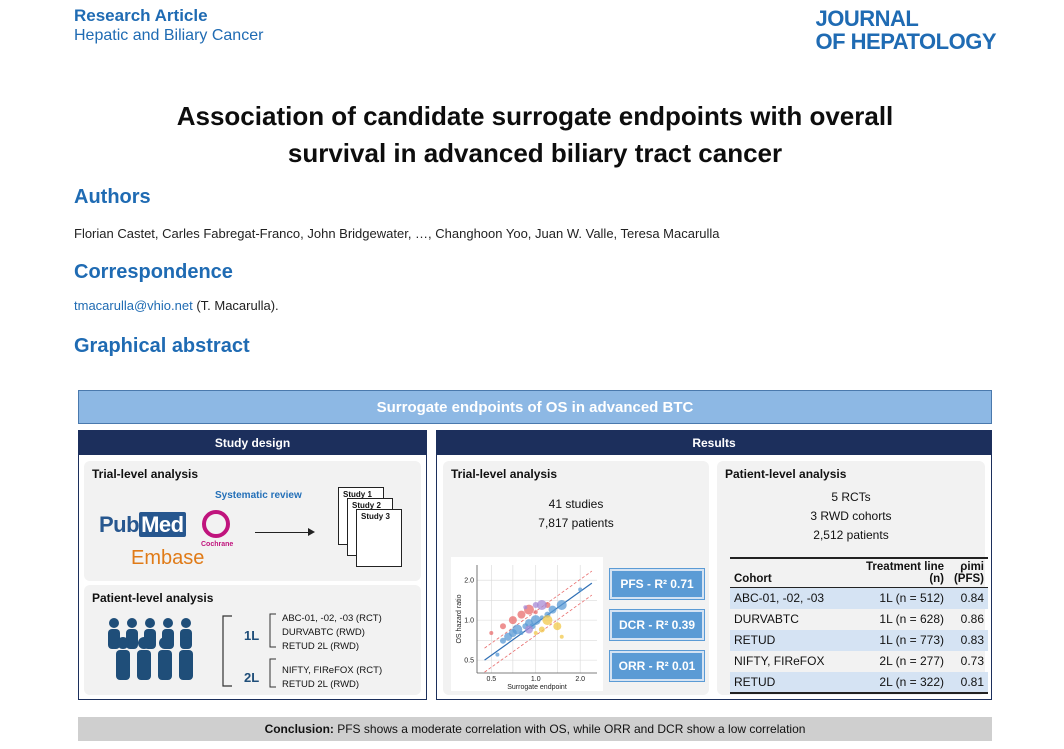 Image resolution: width=1064 pixels, height=749 pixels. Describe the element at coordinates (258, 495) in the screenshot. I see `systematic-review-label: Systematic review` at that location.